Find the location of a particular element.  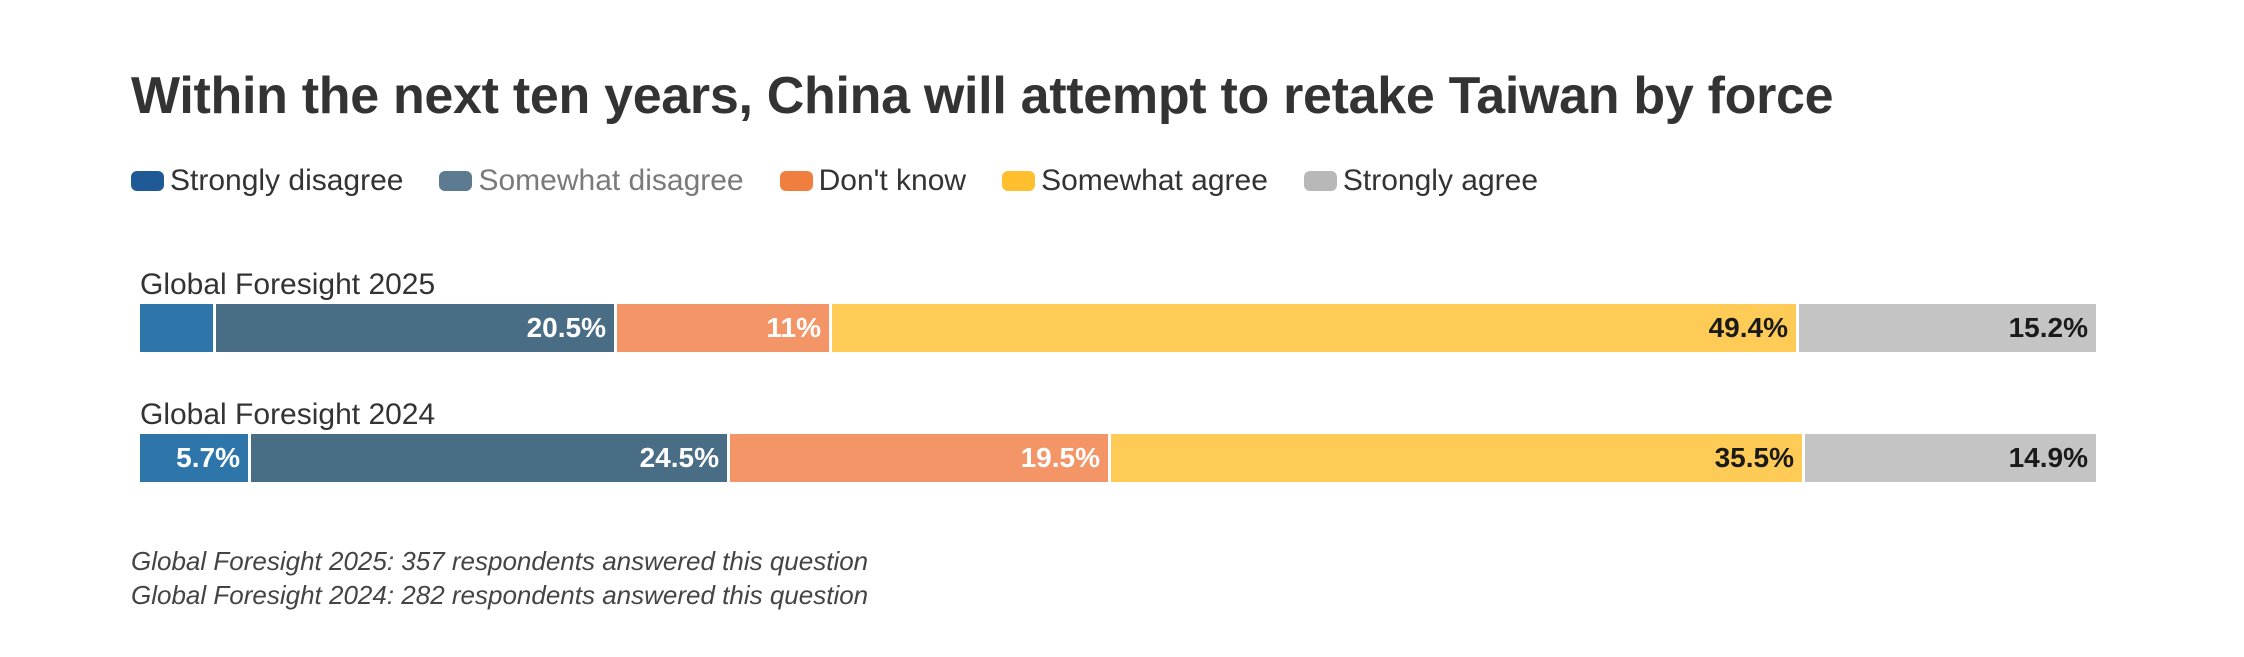

bar-segment: 11% is located at coordinates (724, 328).